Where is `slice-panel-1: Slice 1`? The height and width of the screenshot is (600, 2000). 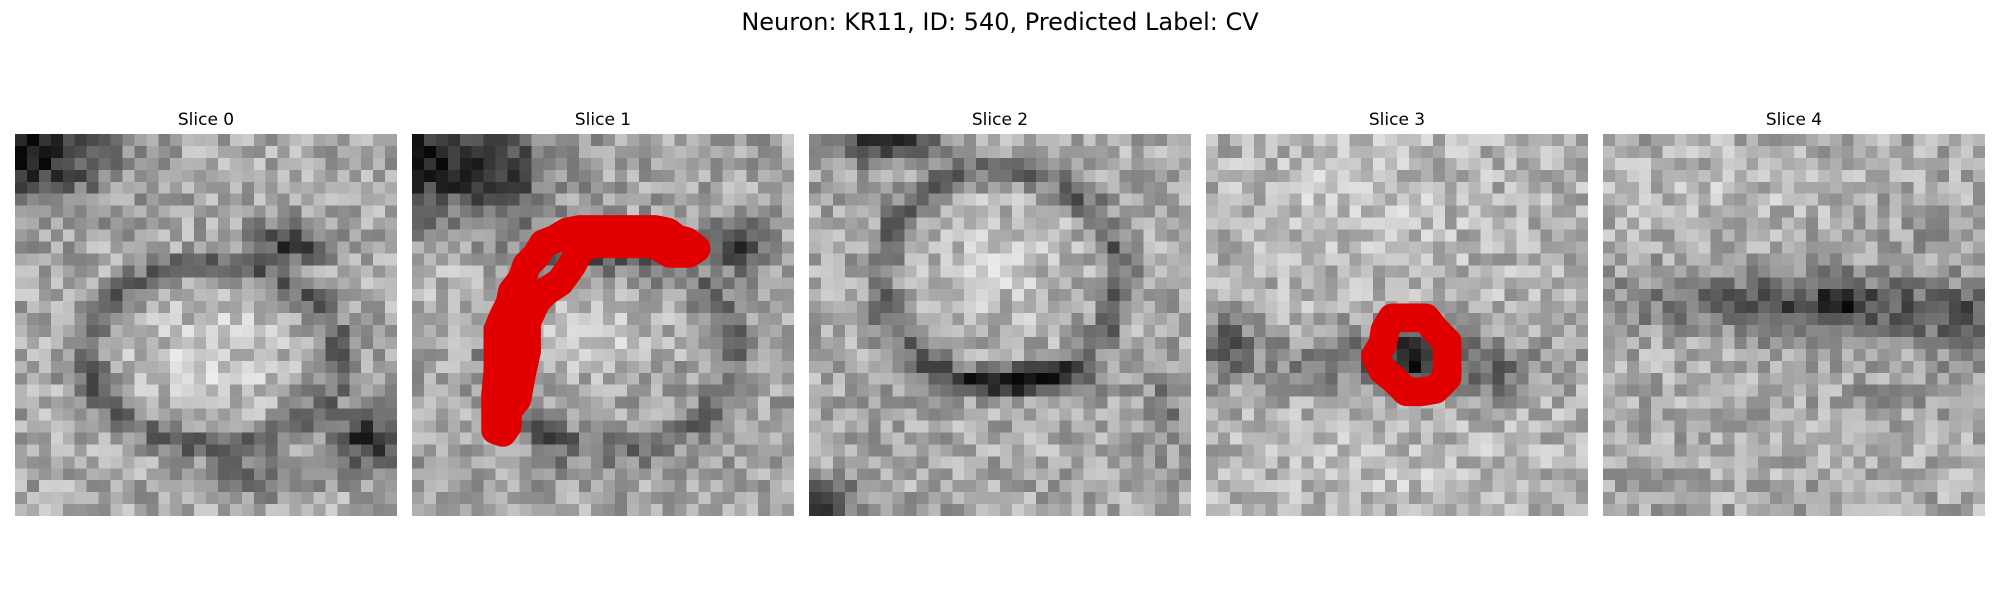
slice-panel-1: Slice 1 is located at coordinates (603, 312).